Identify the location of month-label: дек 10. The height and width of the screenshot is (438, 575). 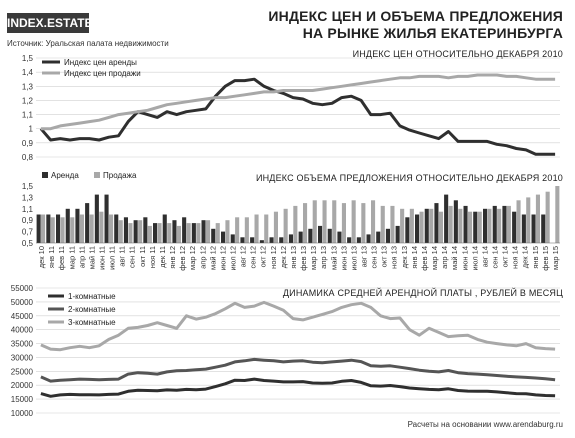
(41, 257).